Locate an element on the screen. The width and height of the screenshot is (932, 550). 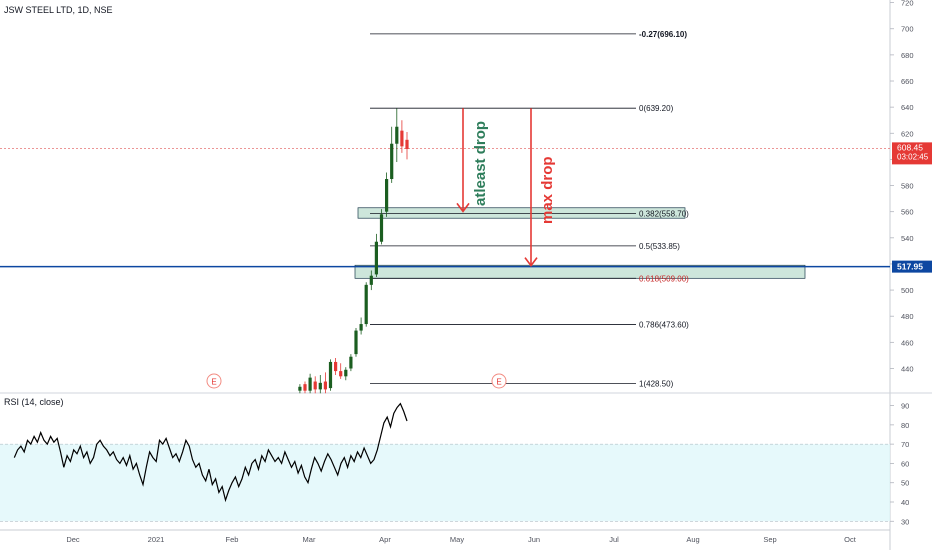
hline-price-badge-bg is located at coordinates (912, 266).